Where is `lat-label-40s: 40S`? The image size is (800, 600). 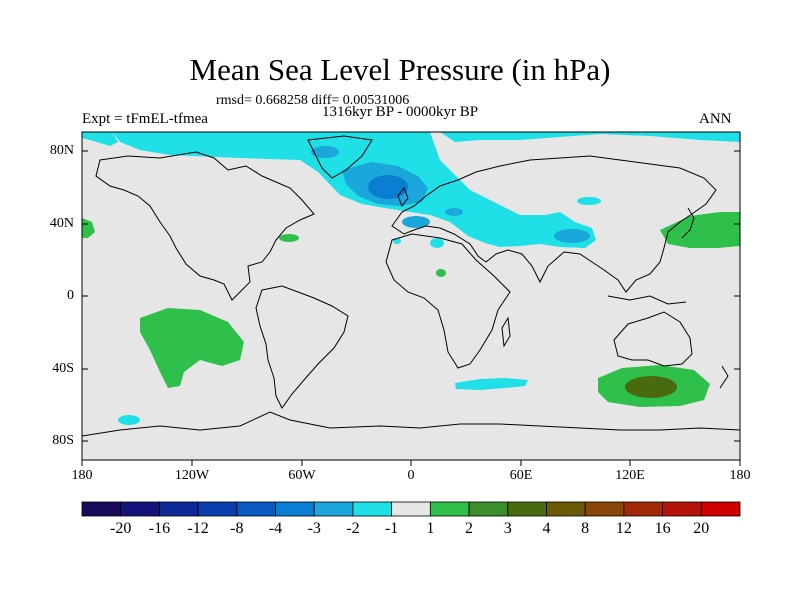 lat-label-40s: 40S is located at coordinates (63, 368).